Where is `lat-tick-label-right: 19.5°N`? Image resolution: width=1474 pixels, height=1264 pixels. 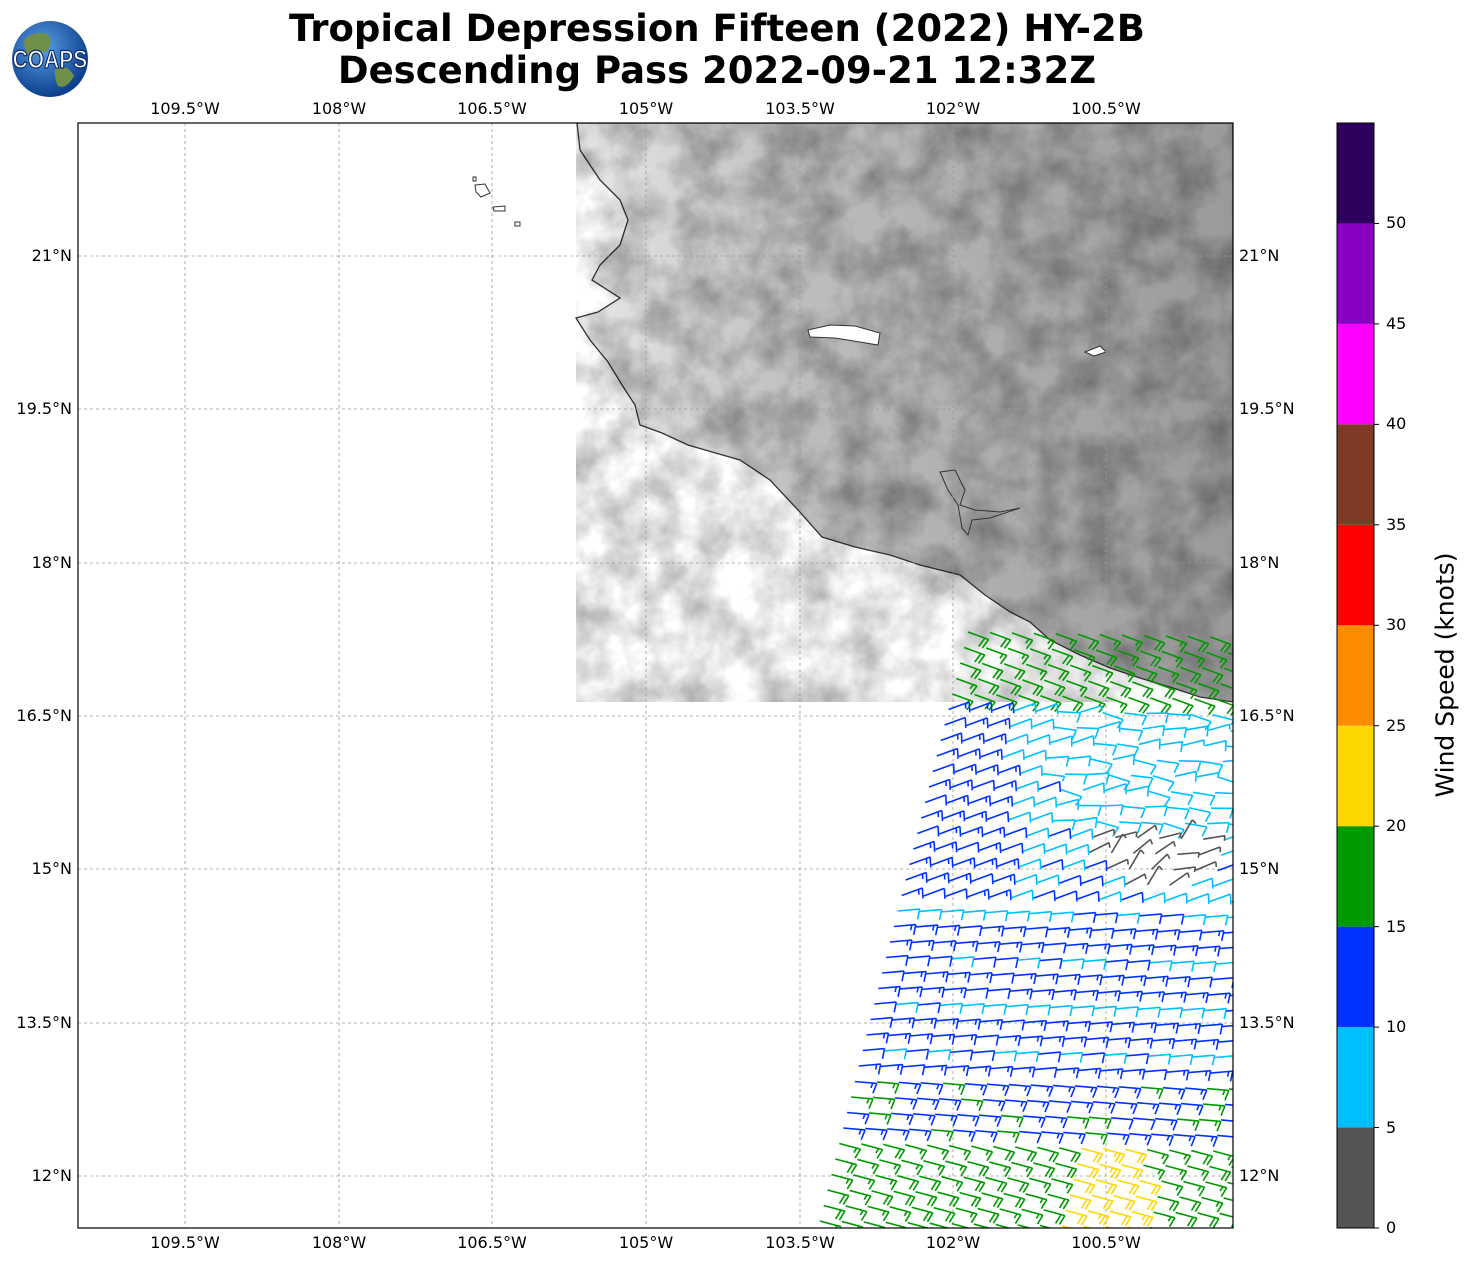 lat-tick-label-right: 19.5°N is located at coordinates (1267, 408).